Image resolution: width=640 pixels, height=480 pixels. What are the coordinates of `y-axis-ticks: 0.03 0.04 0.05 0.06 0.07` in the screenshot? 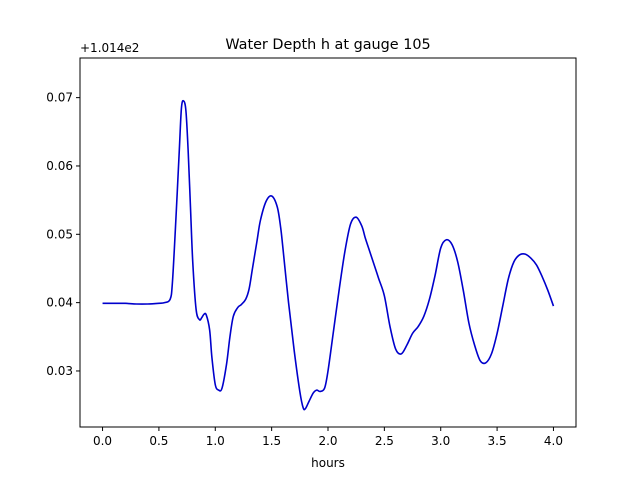 It's located at (63, 234).